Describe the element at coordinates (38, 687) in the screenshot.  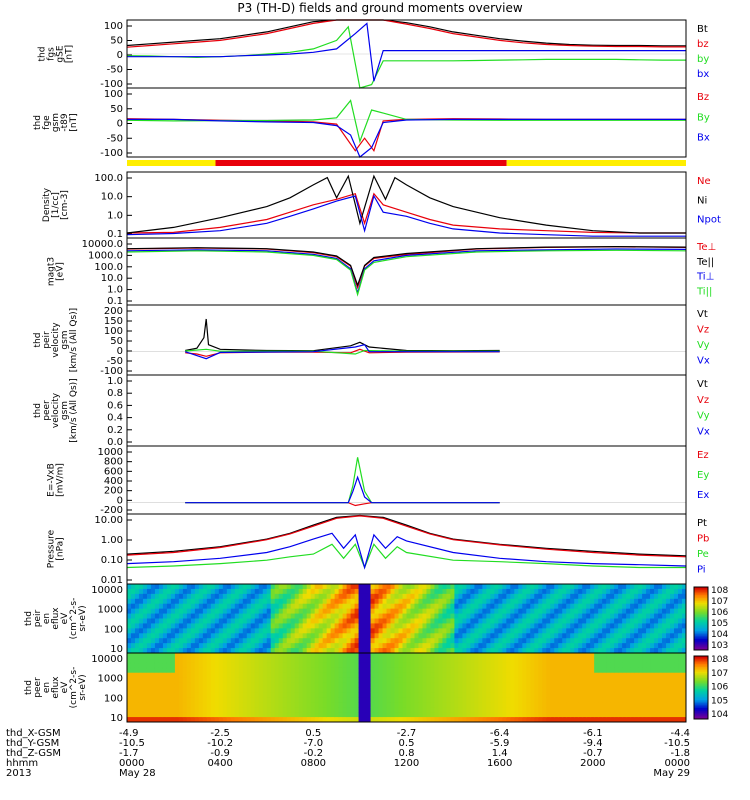
I see `ylabel-line: peer` at that location.